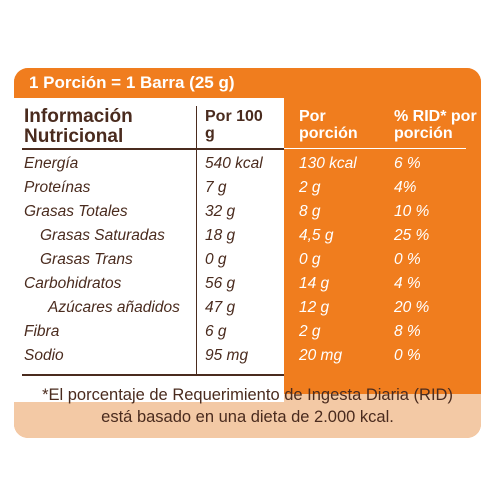 The width and height of the screenshot is (500, 500). Describe the element at coordinates (86, 259) in the screenshot. I see `row-name: Grasas Trans` at that location.